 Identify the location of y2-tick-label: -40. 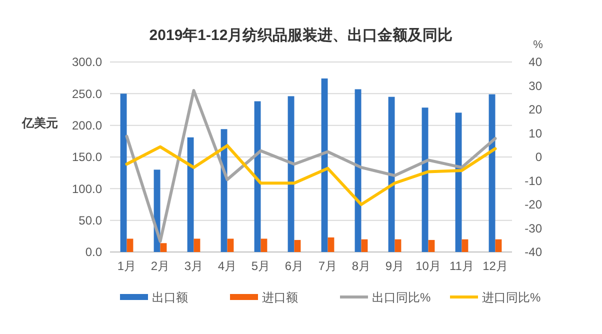
(533, 252).